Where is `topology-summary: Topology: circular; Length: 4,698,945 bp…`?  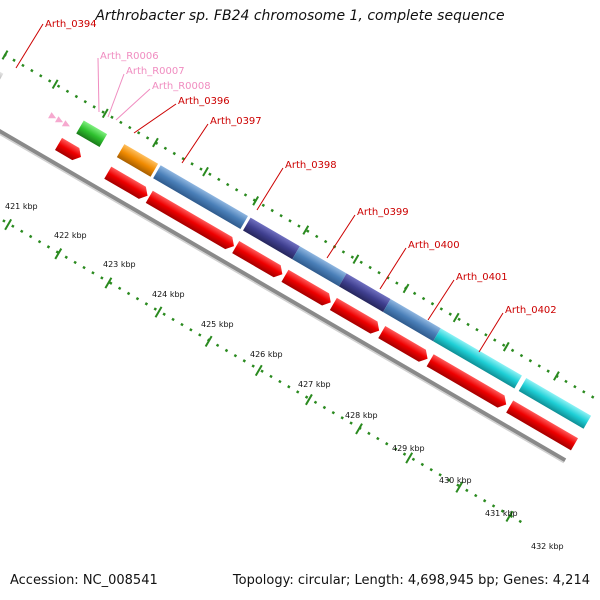
topology-summary: Topology: circular; Length: 4,698,945 bp… is located at coordinates (411, 580).